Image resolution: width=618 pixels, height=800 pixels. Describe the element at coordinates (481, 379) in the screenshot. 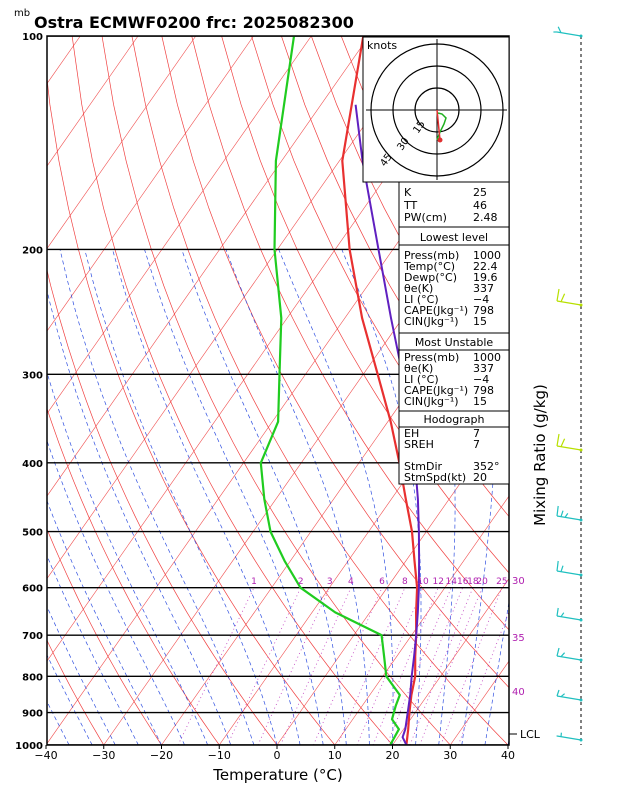

I see `most-unstable-row-value: −4` at that location.